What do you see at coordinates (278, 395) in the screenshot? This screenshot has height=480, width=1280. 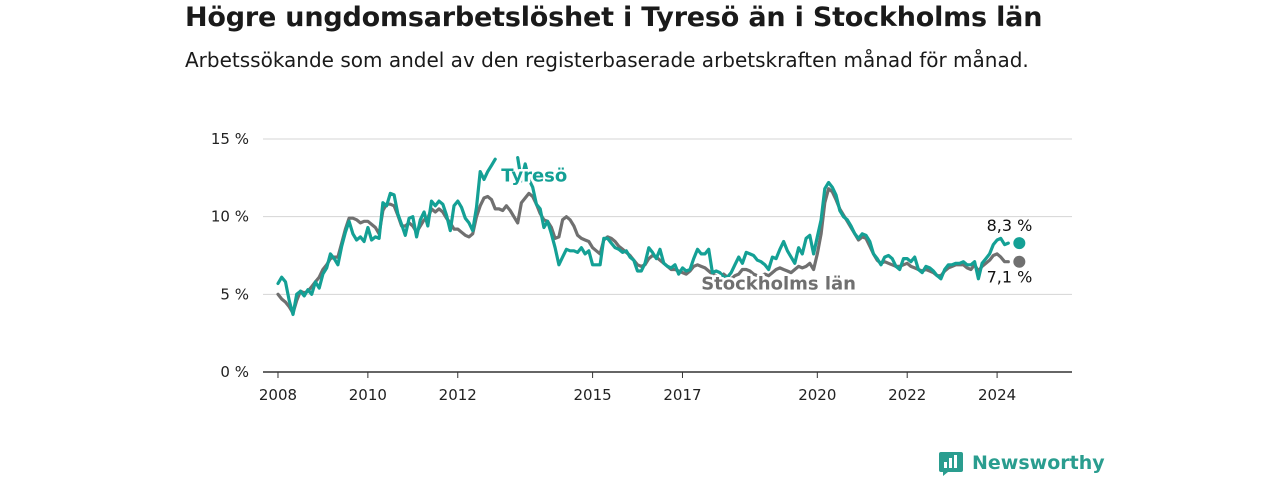 I see `x-tick-label: 2008` at bounding box center [278, 395].